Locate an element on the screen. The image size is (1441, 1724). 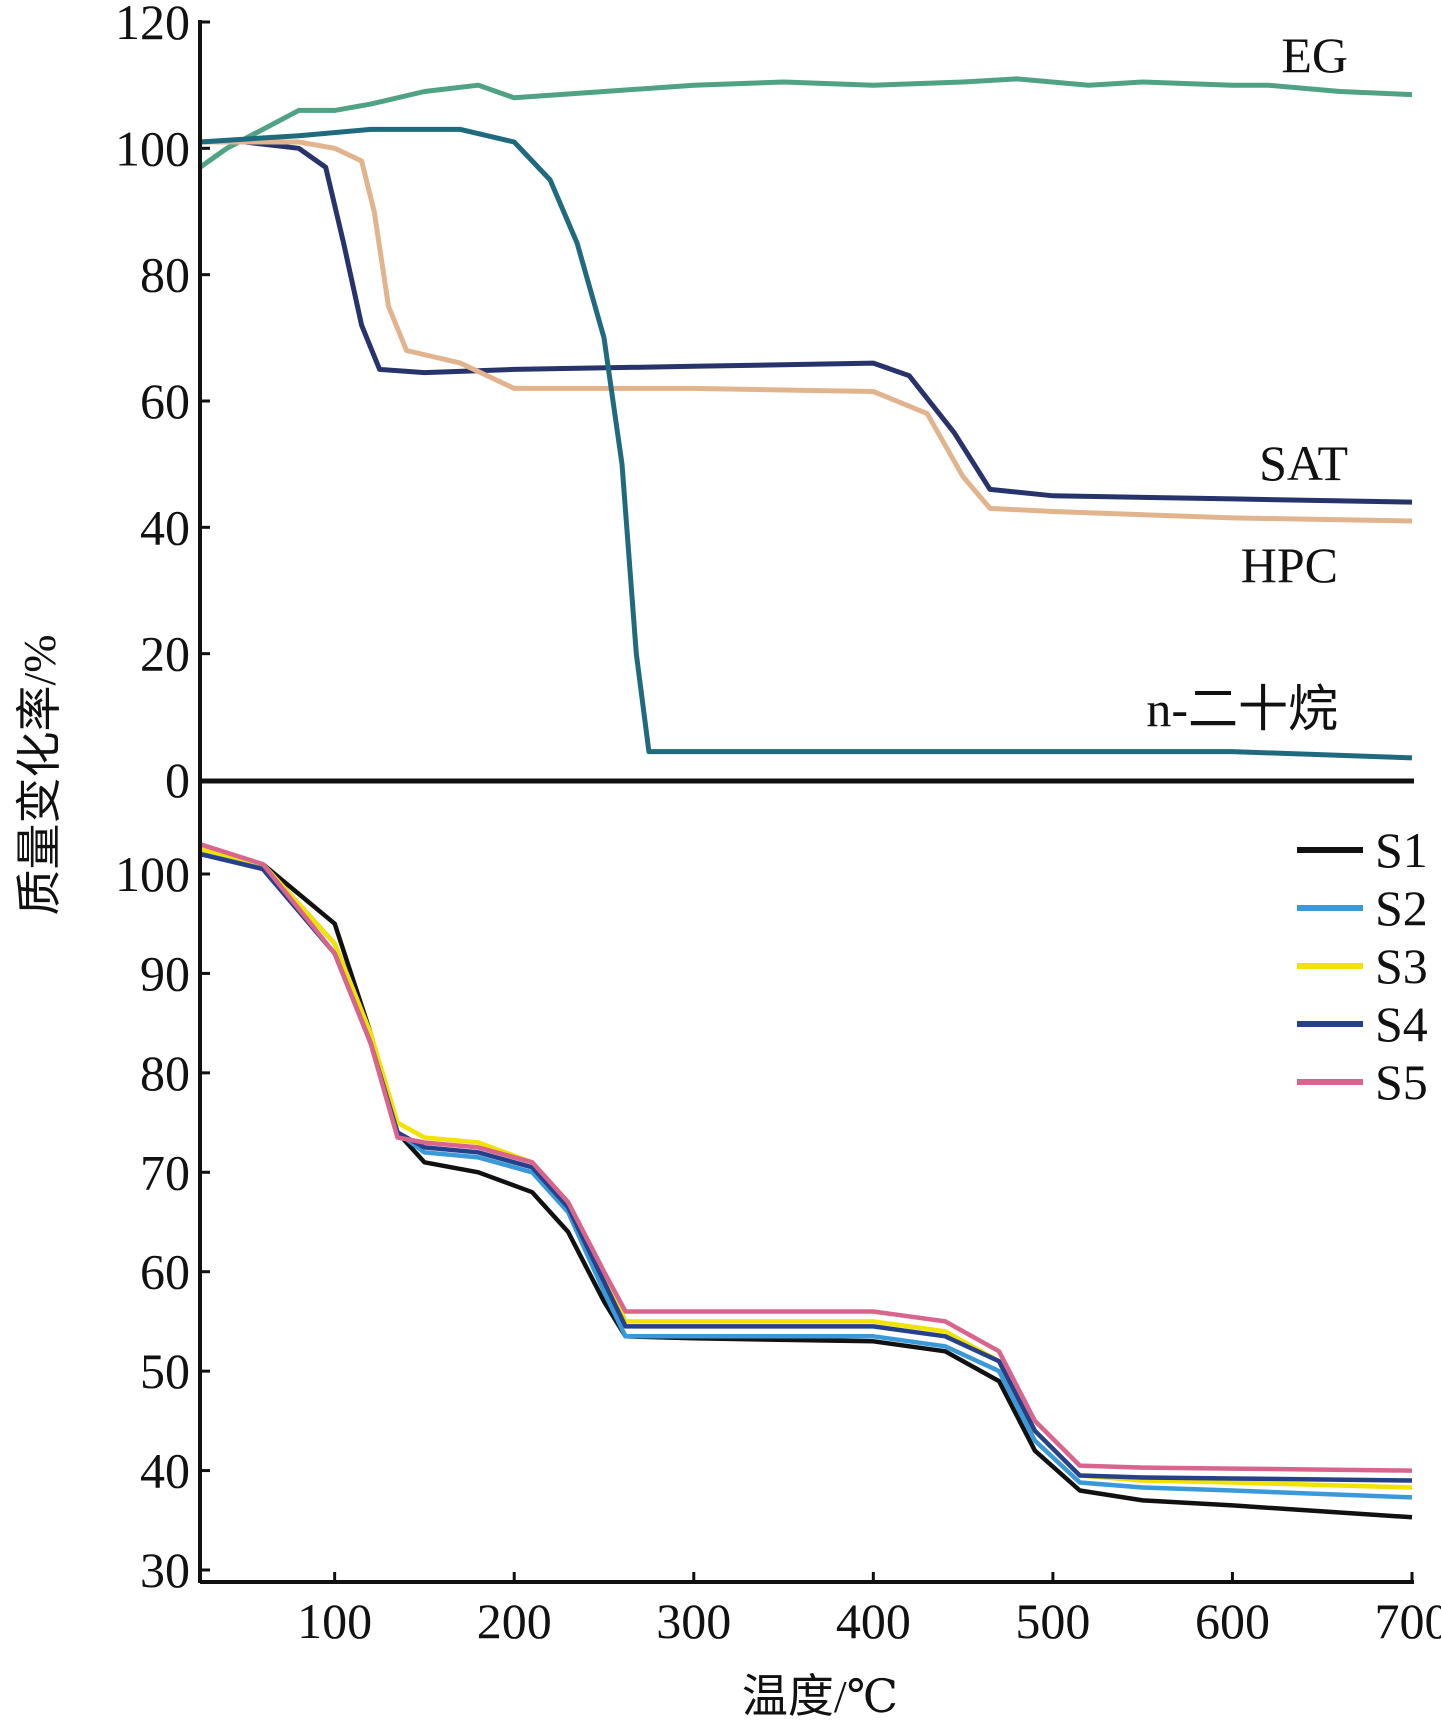
y-tick-label-bottom: 60 is located at coordinates (165, 1272).